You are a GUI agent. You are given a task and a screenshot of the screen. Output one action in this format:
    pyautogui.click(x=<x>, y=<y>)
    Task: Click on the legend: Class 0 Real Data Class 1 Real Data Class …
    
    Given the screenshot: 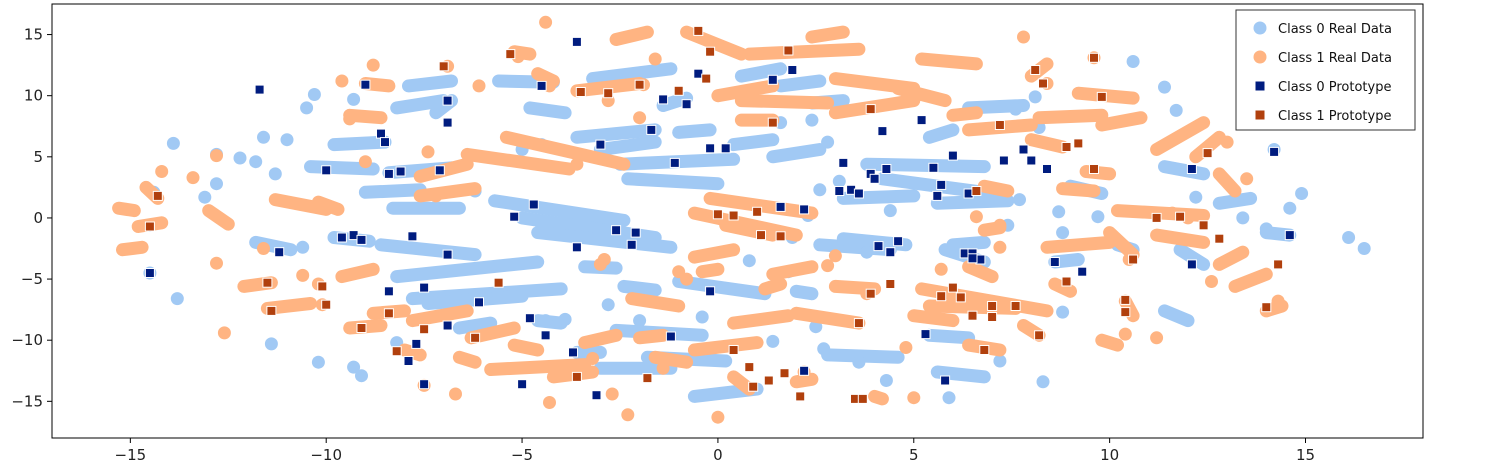 What is the action you would take?
    pyautogui.click(x=1325, y=70)
    